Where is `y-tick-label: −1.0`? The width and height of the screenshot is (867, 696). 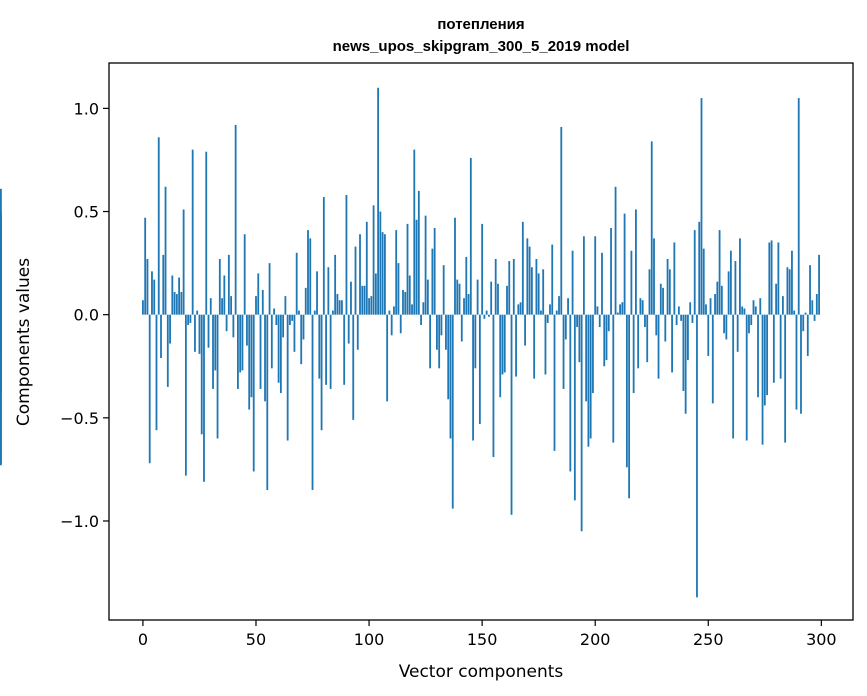 y-tick-label: −1.0 is located at coordinates (79, 521).